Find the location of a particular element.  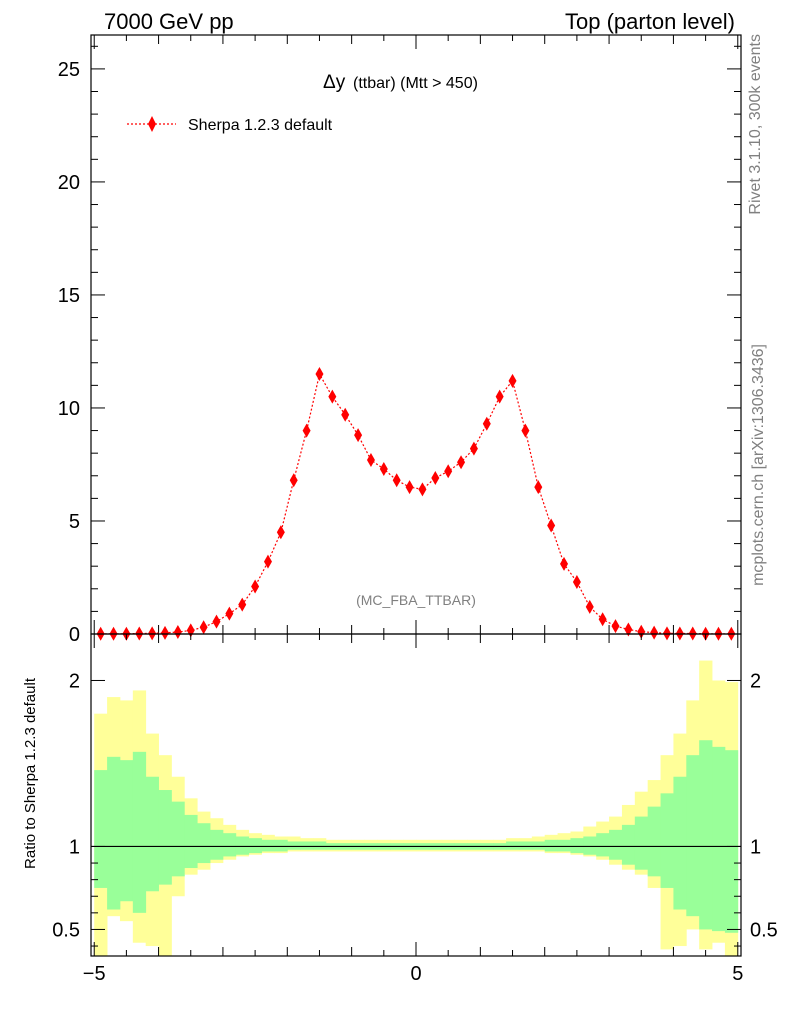

main-y-tick-label: 5 is located at coordinates (74, 522).